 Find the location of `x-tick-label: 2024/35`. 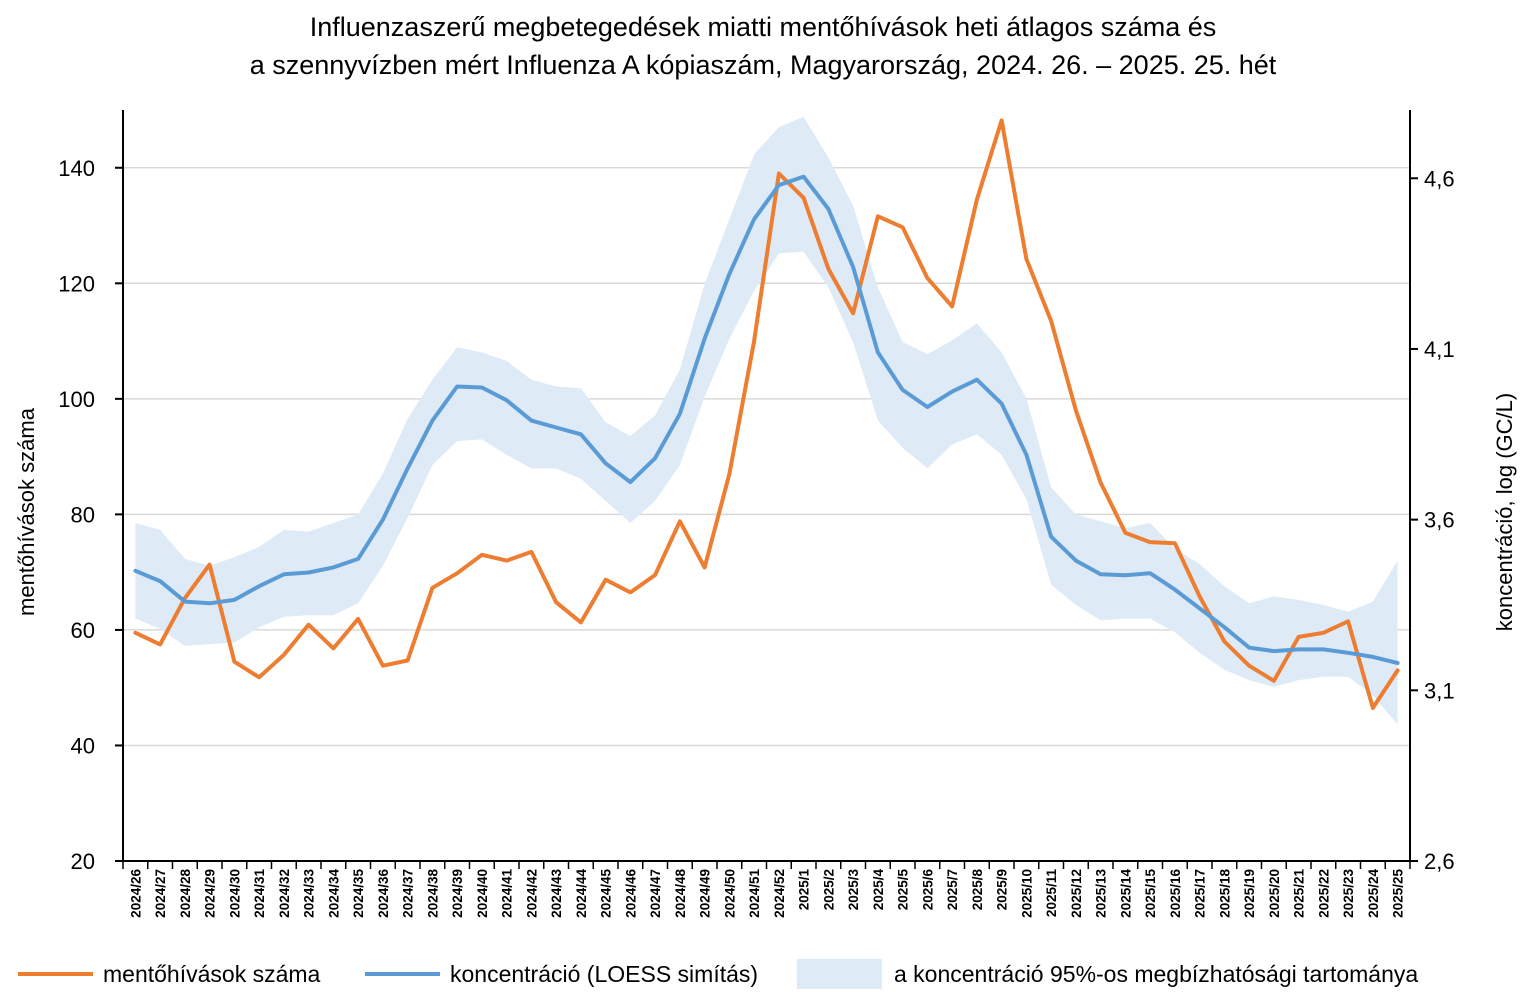

x-tick-label: 2024/35 is located at coordinates (358, 893).